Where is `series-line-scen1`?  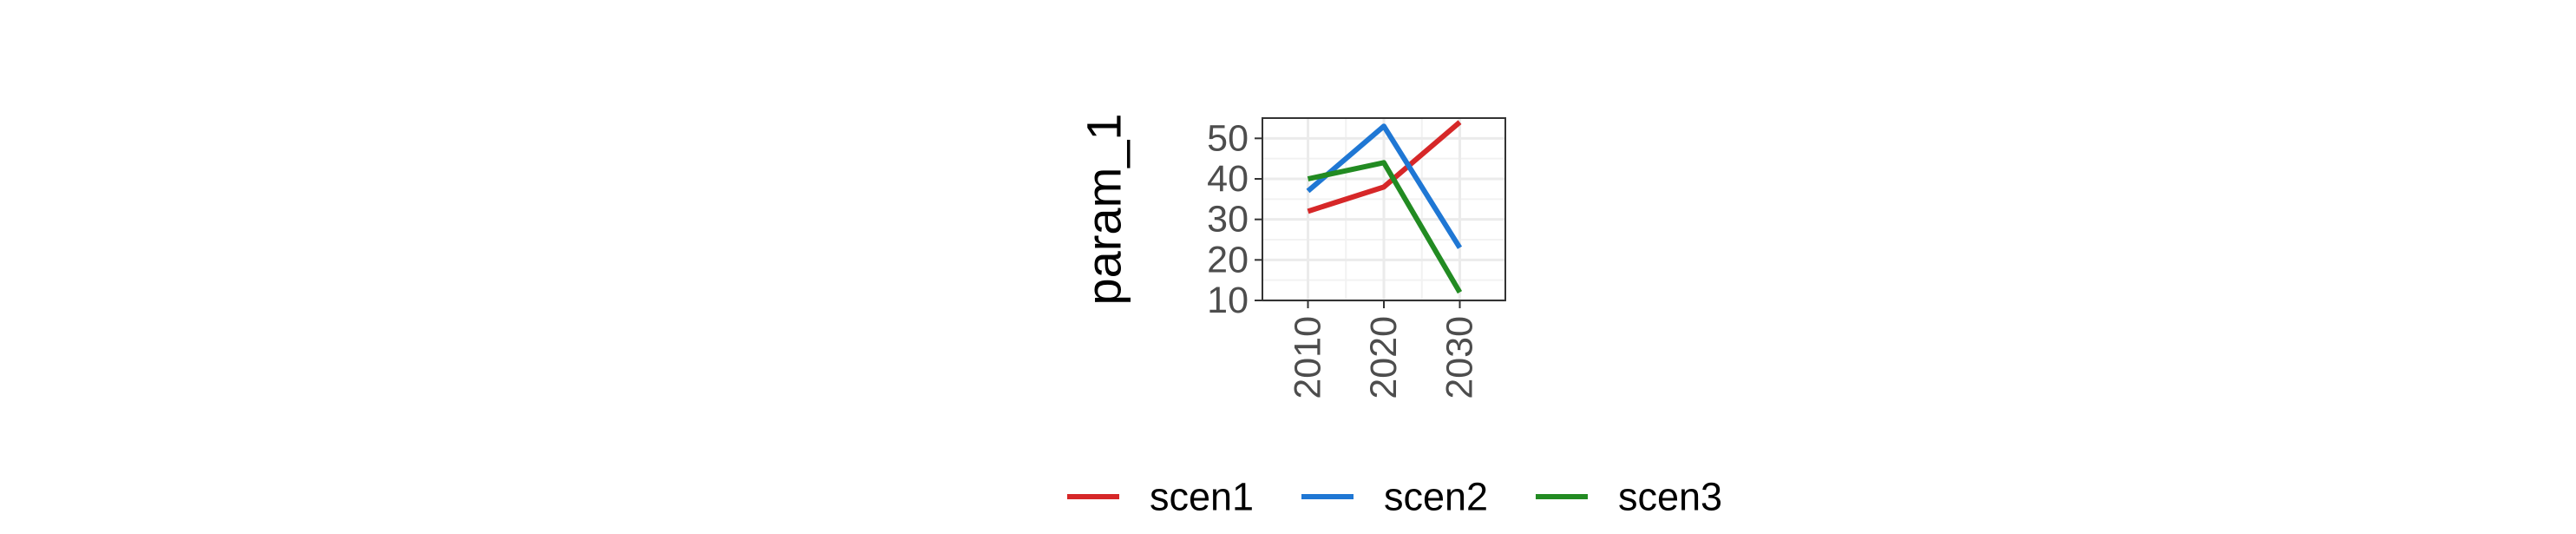
series-line-scen1 is located at coordinates (1384, 167).